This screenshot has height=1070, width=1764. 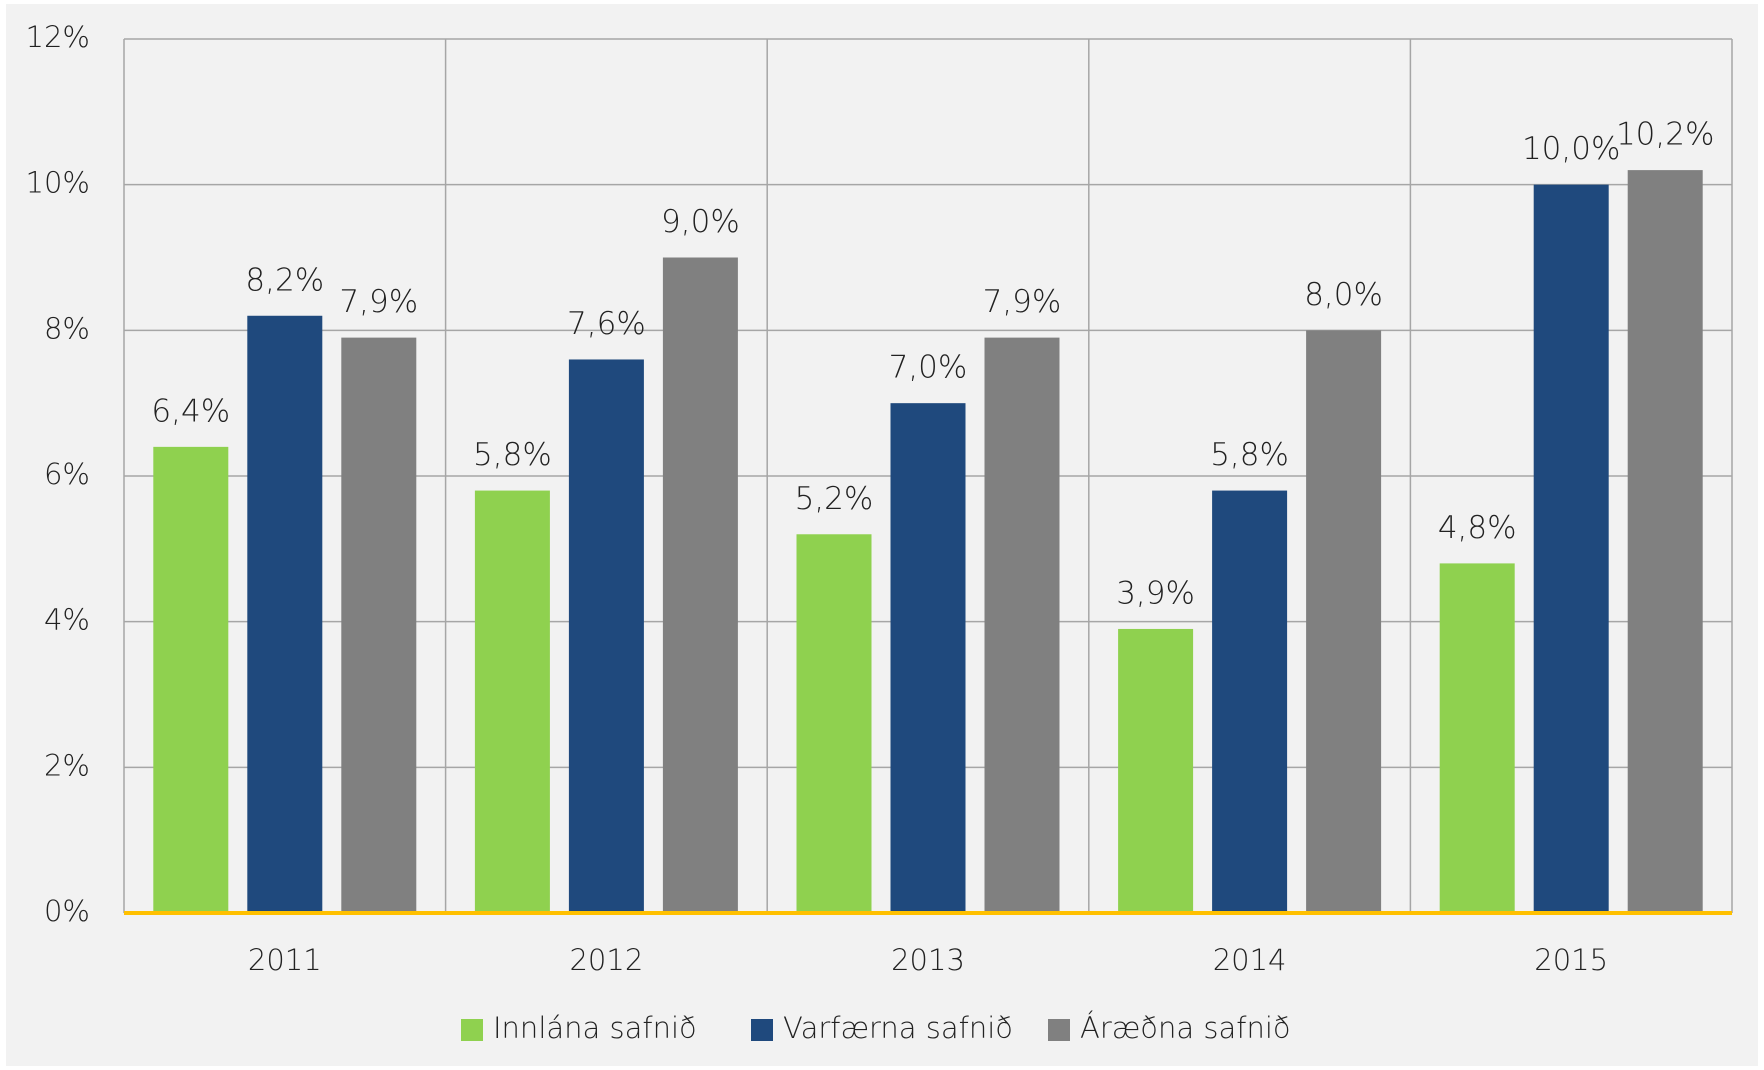 What do you see at coordinates (67, 911) in the screenshot?
I see `y-tick-label: 0%` at bounding box center [67, 911].